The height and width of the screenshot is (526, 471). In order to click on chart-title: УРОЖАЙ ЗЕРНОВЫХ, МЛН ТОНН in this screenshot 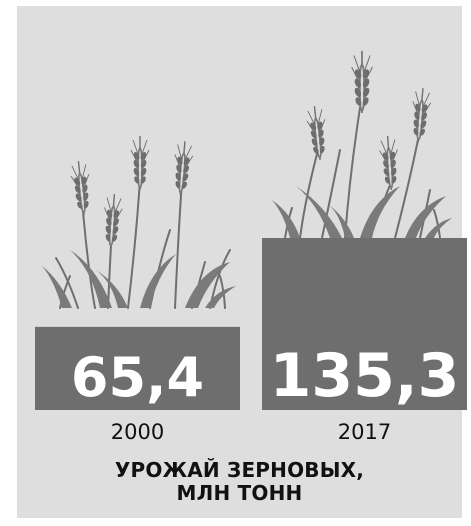, I will do `click(239, 482)`.